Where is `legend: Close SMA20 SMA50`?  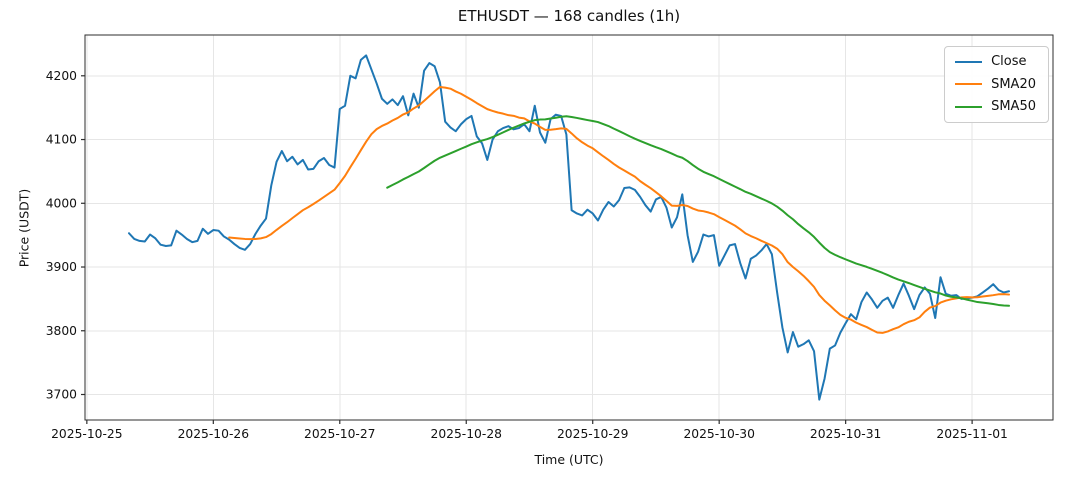 legend: Close SMA20 SMA50 is located at coordinates (996, 84).